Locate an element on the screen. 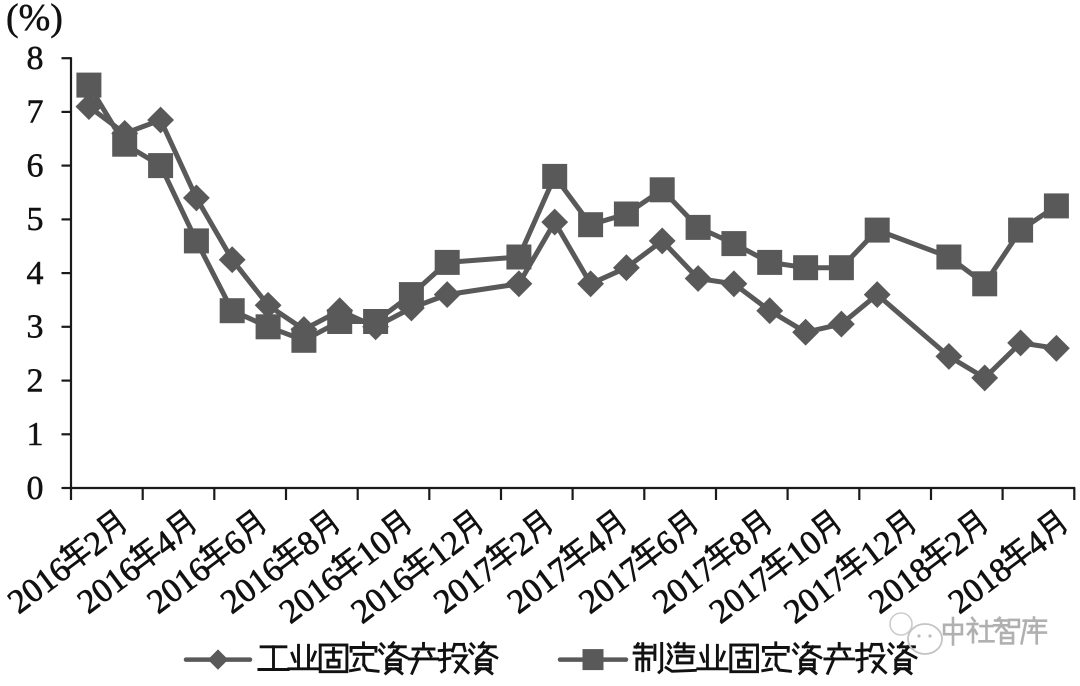 Image resolution: width=1080 pixels, height=686 pixels. svg-text: 5 is located at coordinates (35, 219).